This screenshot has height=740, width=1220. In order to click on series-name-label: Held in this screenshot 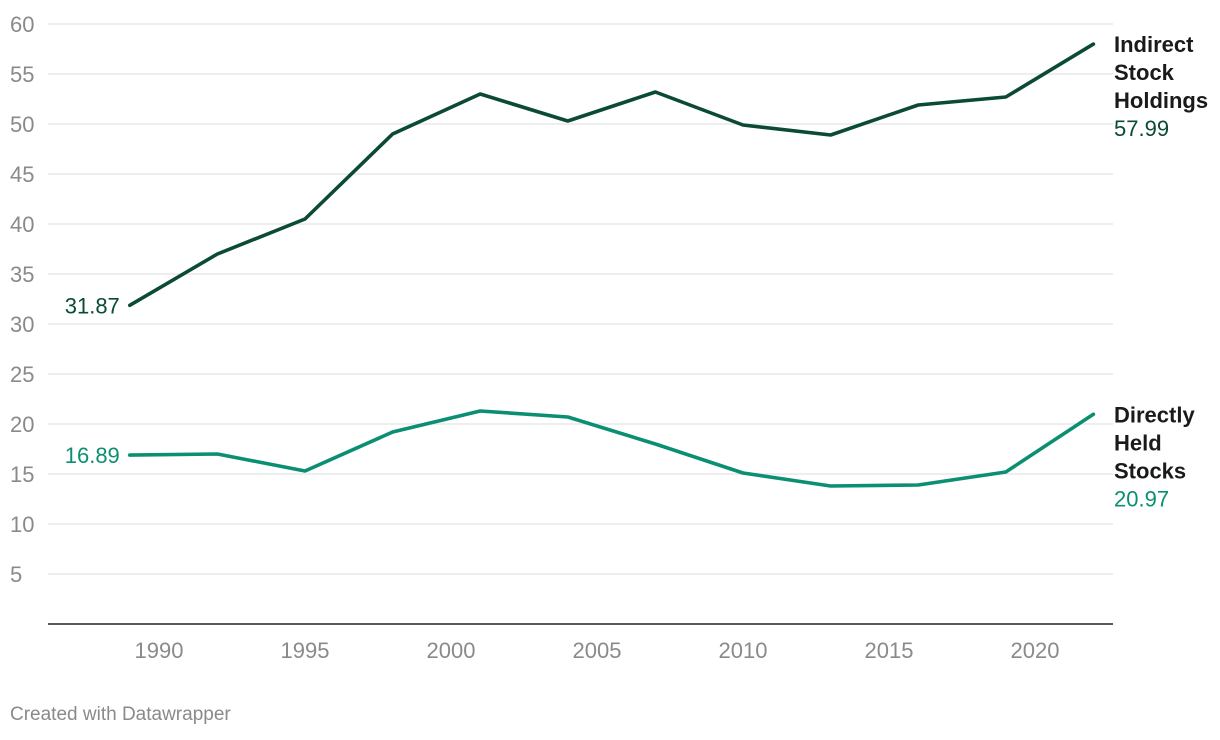, I will do `click(1138, 442)`.